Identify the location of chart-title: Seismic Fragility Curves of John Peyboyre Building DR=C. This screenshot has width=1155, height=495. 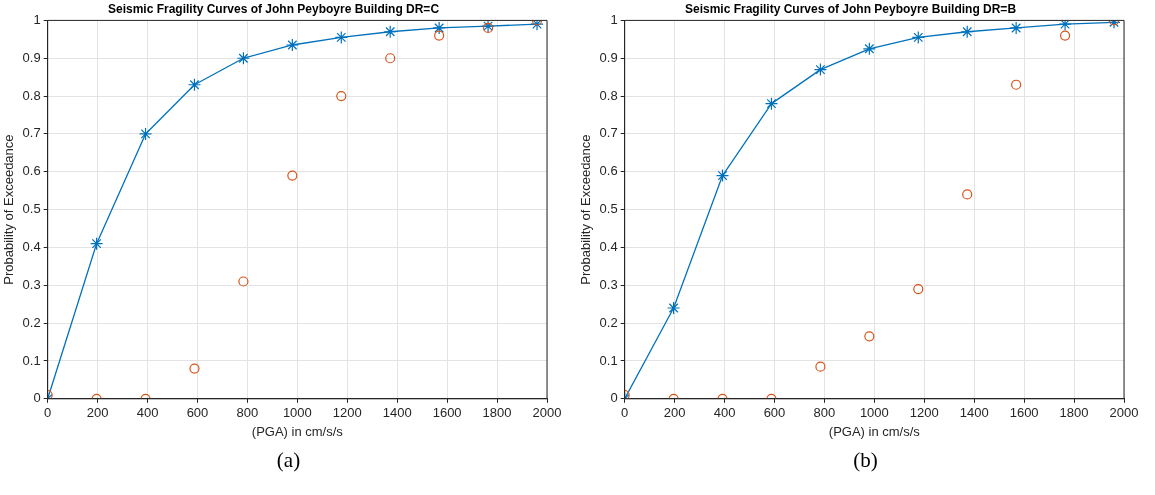
(273, 8).